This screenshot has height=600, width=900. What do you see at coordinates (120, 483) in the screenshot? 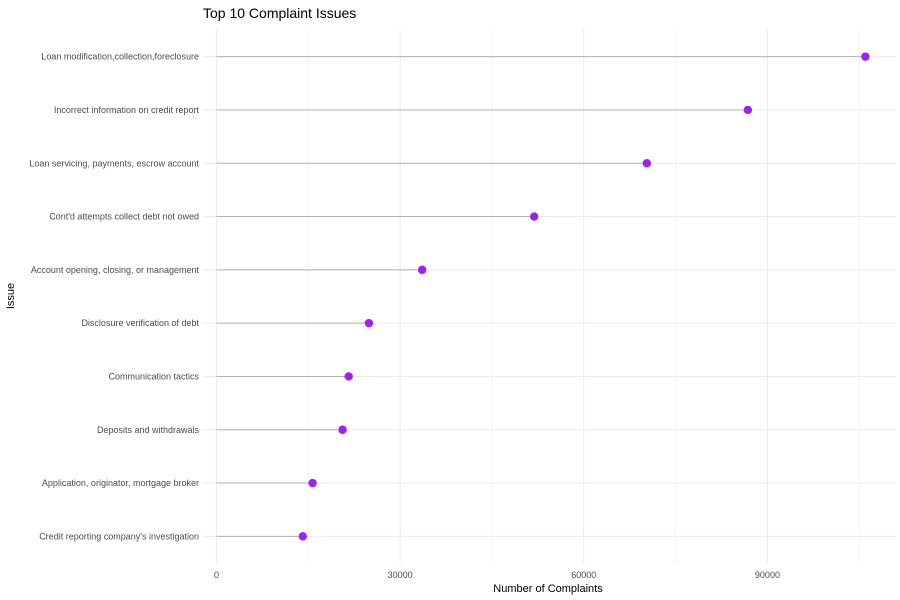
I see `y-tick-label: Application, originator, mortgage broker` at bounding box center [120, 483].